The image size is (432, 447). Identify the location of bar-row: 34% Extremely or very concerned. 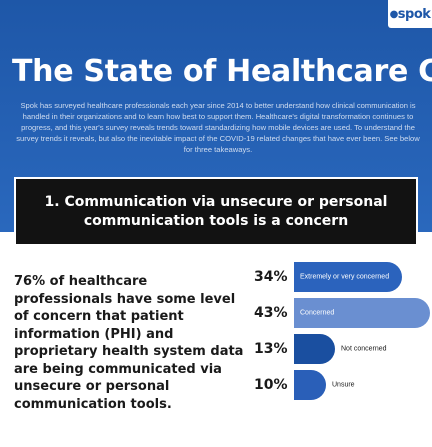
(342, 277).